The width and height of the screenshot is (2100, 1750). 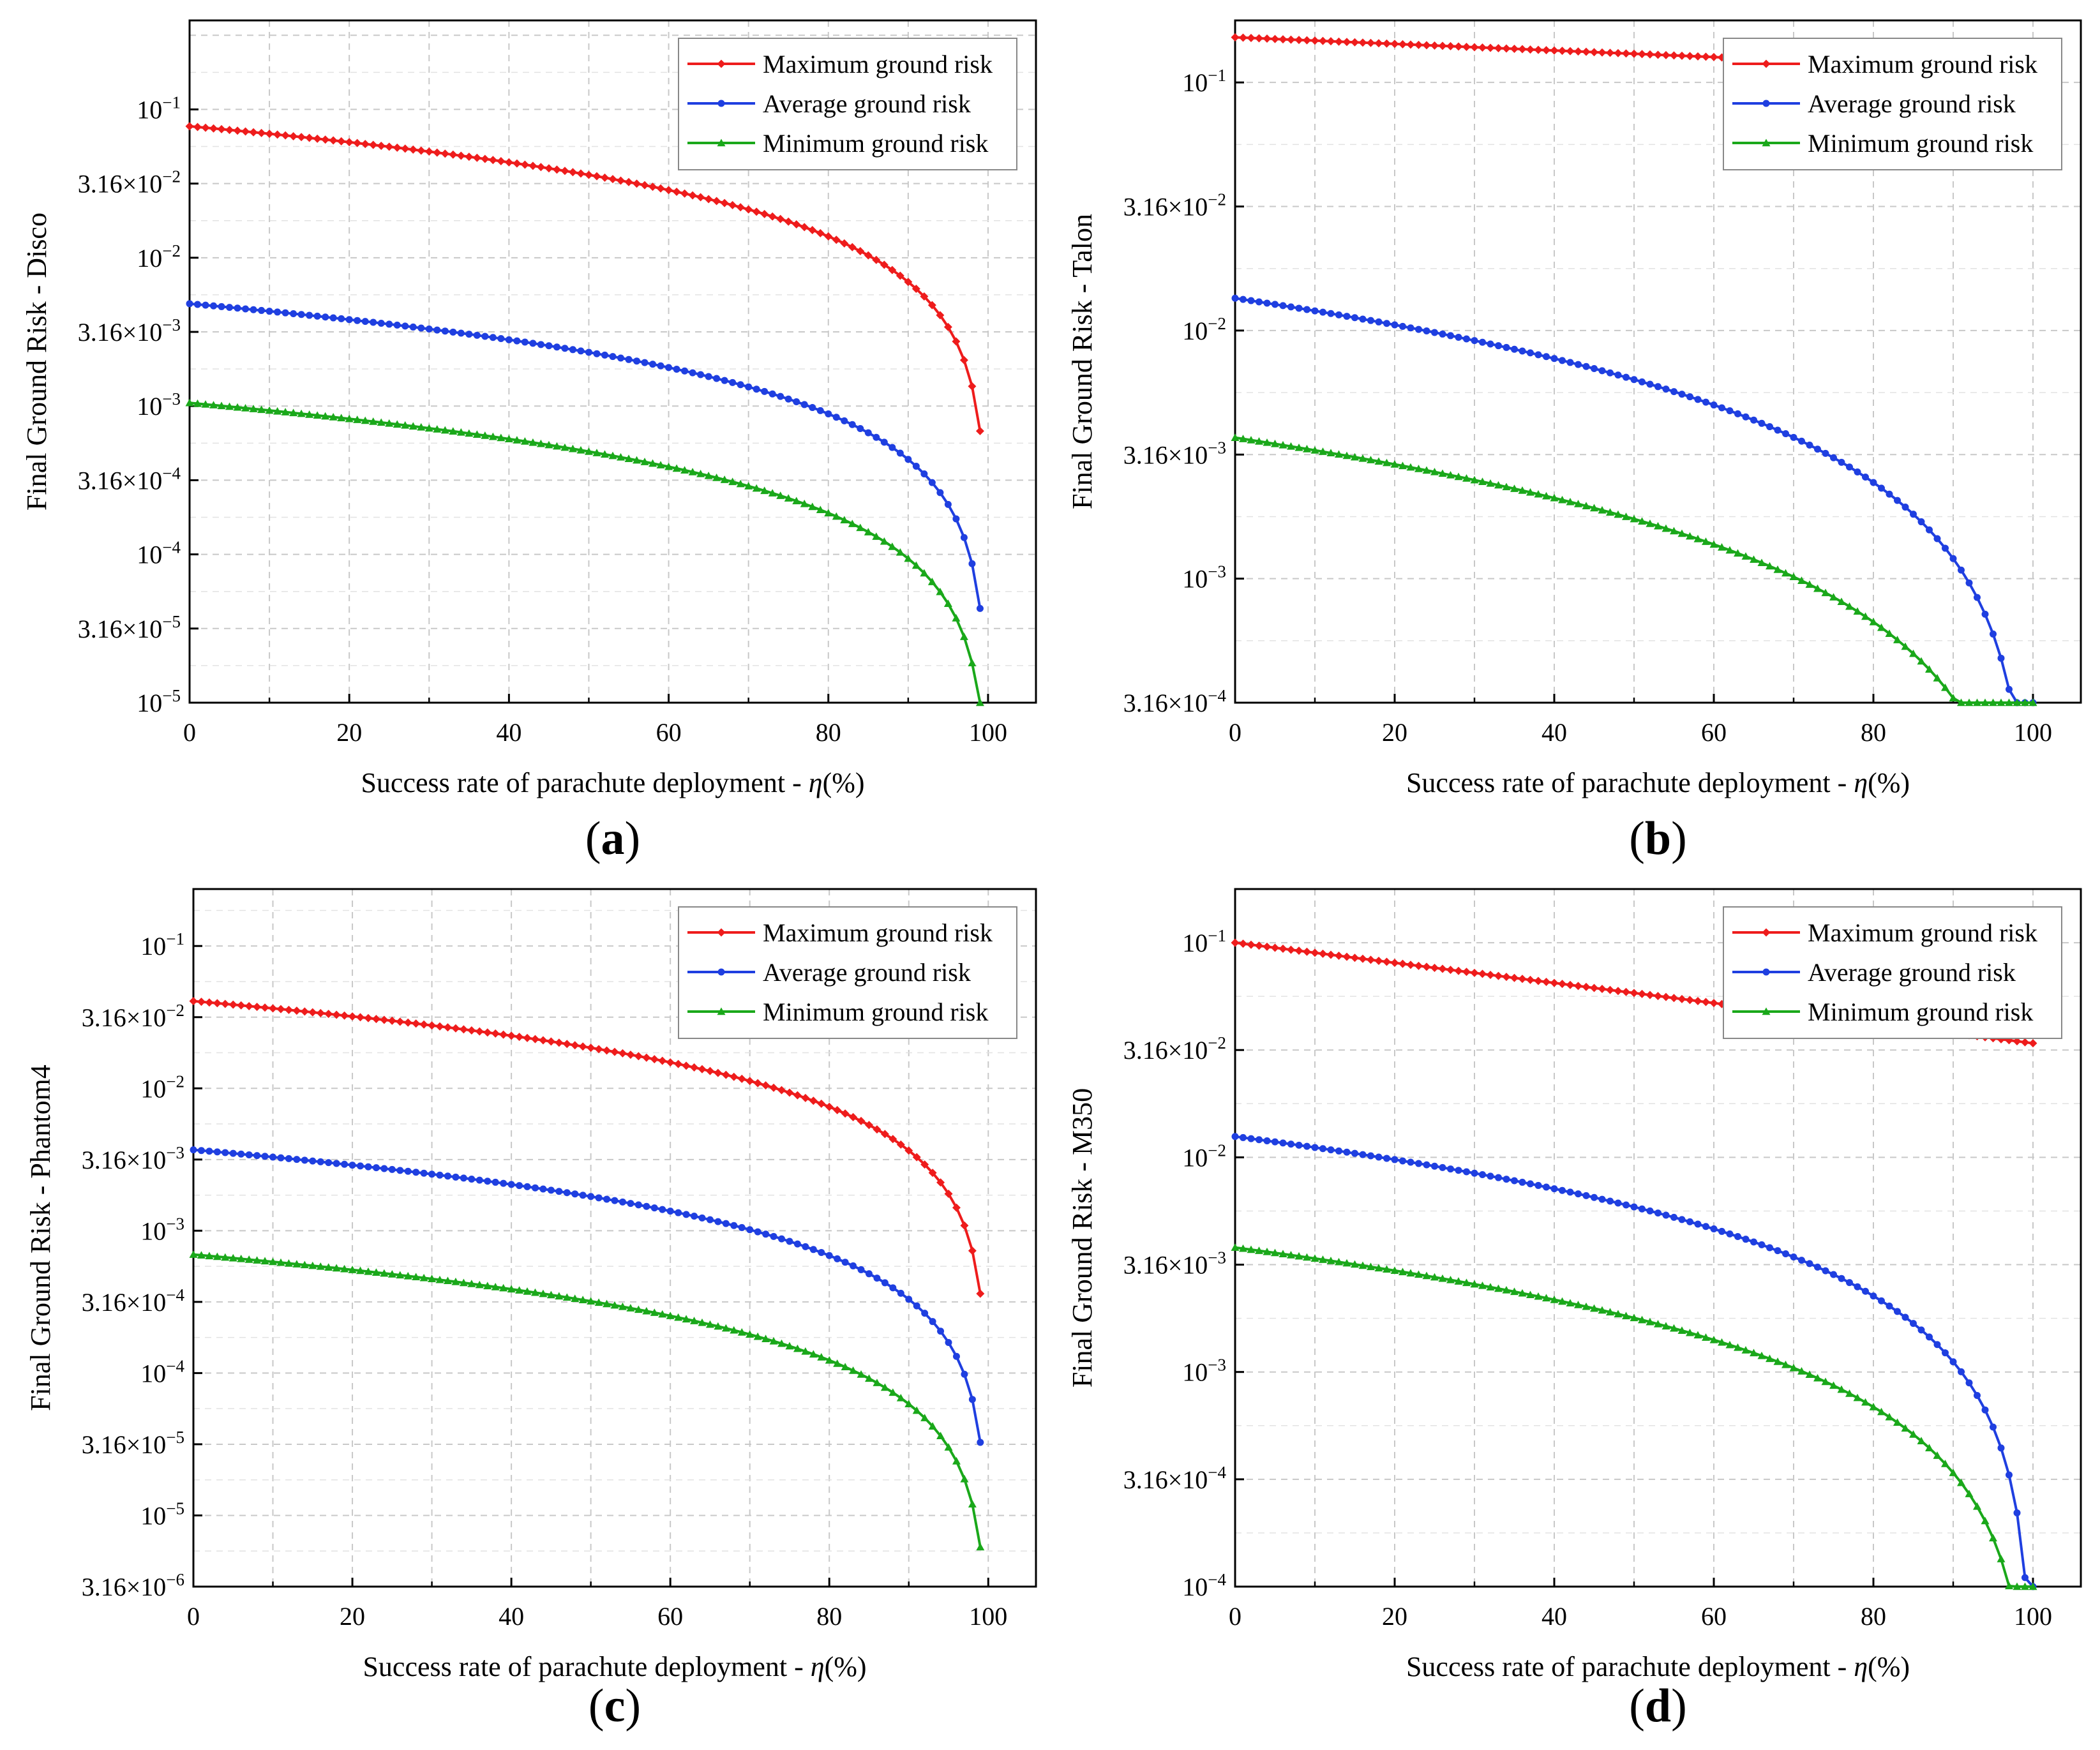 I want to click on y-axis-title: Final Ground Risk - Disco, so click(x=36, y=362).